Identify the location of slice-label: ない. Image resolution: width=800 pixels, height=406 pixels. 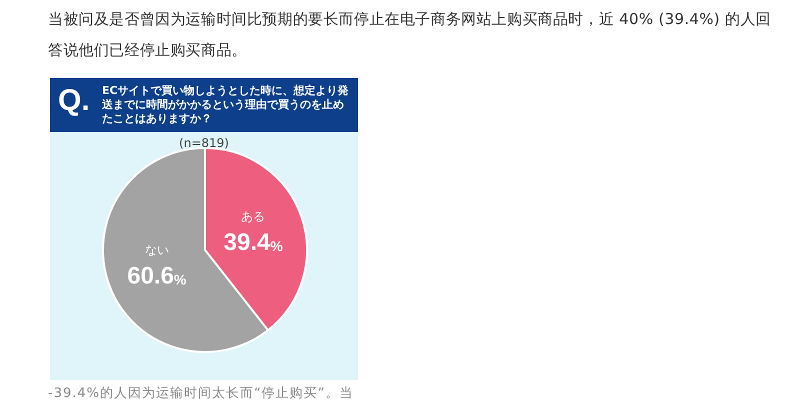
(156, 249).